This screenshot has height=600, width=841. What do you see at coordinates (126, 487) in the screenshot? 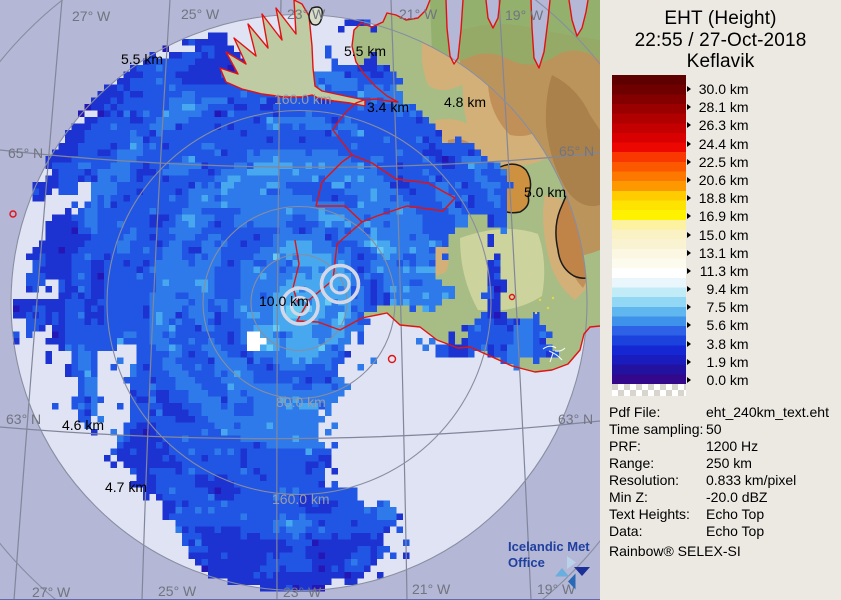
I see `svg-text: 4.7 km` at bounding box center [126, 487].